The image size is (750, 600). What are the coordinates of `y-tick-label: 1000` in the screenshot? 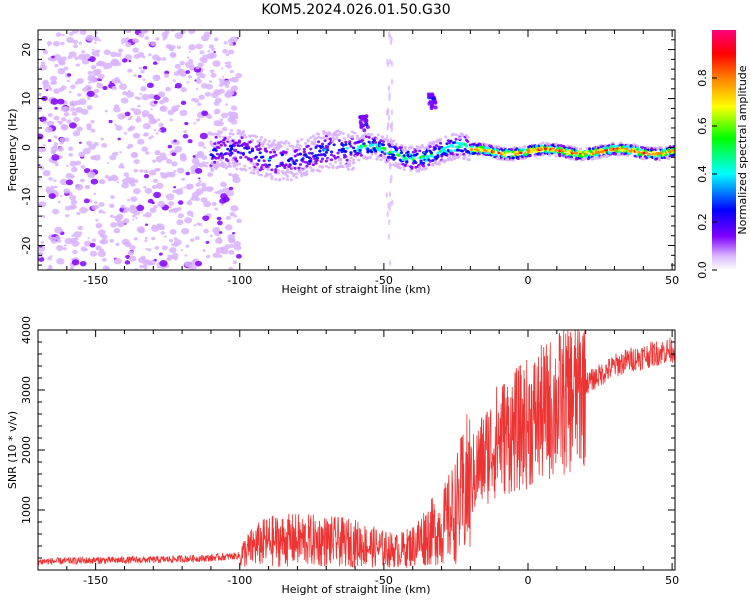 It's located at (26, 510).